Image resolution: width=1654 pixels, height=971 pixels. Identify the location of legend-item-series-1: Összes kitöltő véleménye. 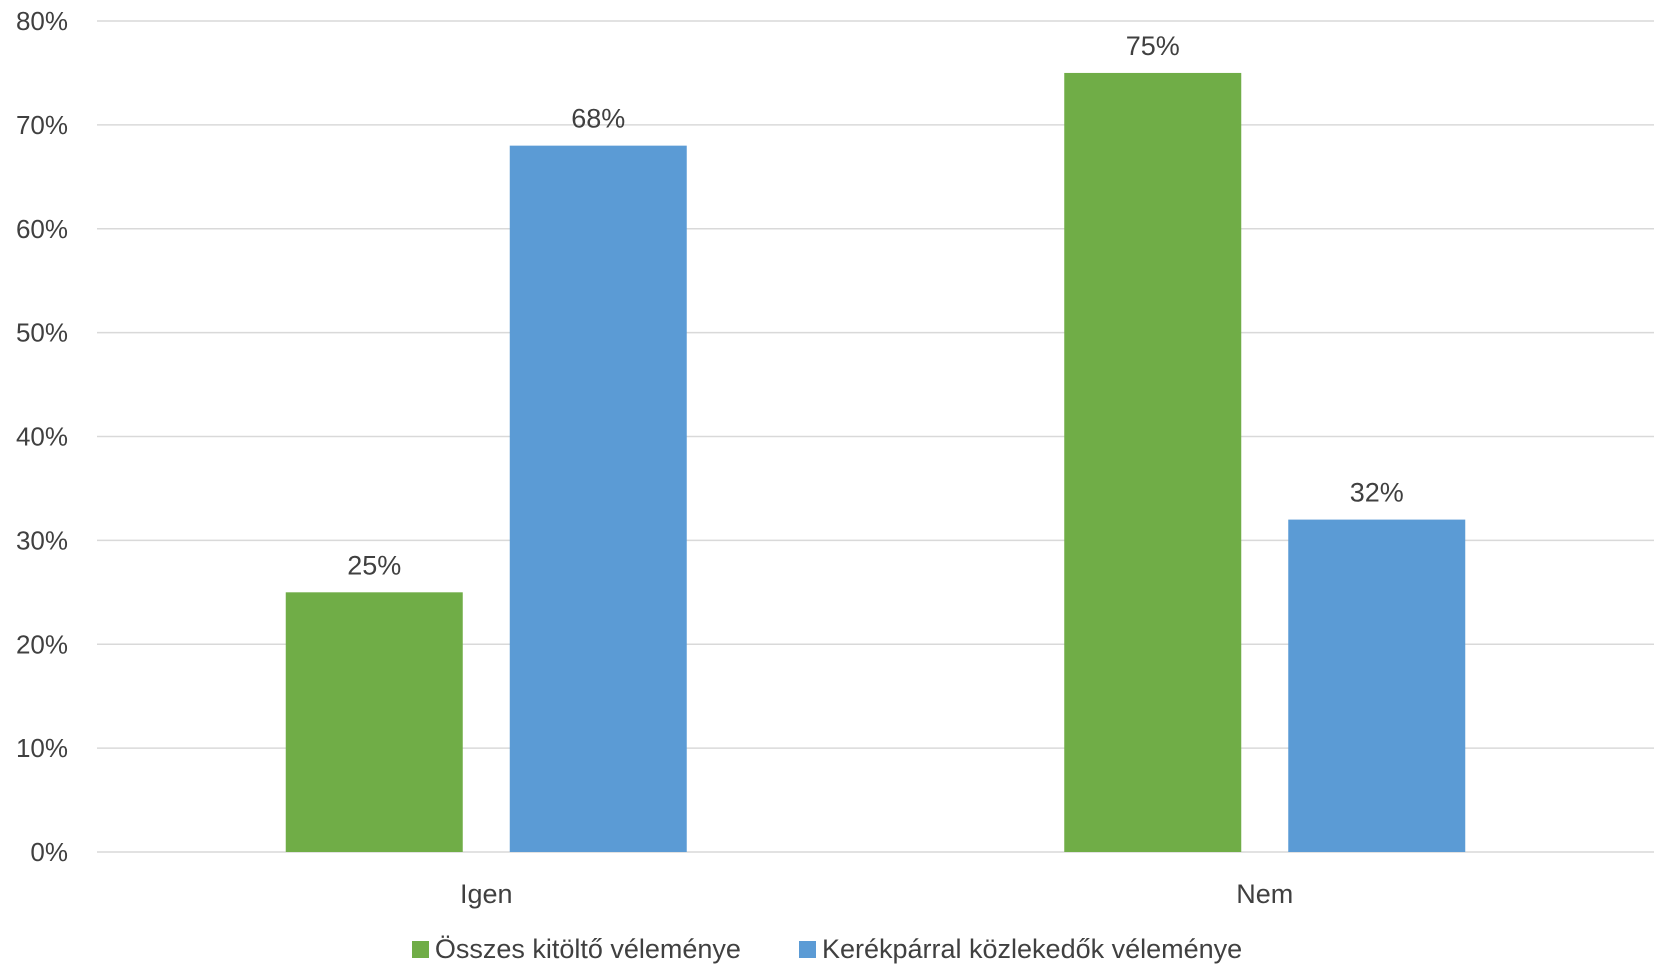
(576, 949).